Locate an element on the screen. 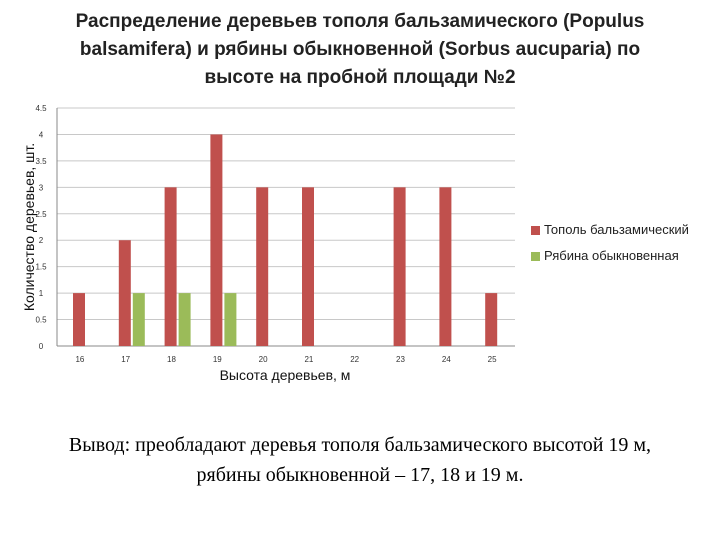  legend: Тополь бальзамический Рябина обыкновенная is located at coordinates (610, 242).